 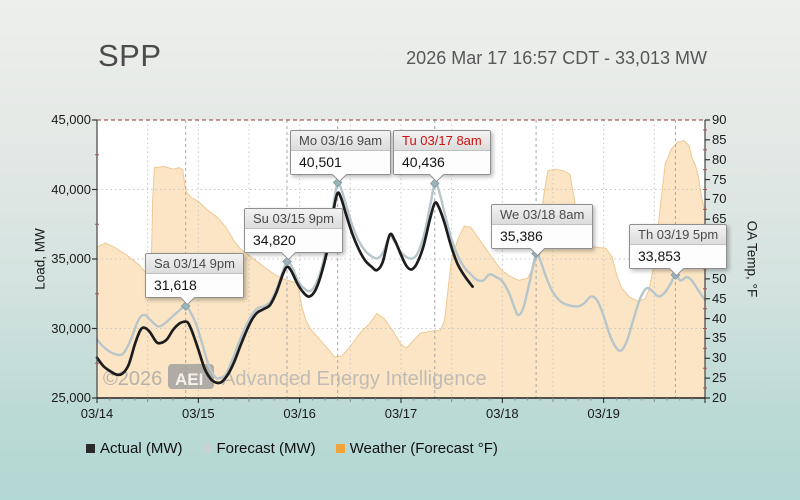 I want to click on legend-item-1: Forecast (MW), so click(x=259, y=448).